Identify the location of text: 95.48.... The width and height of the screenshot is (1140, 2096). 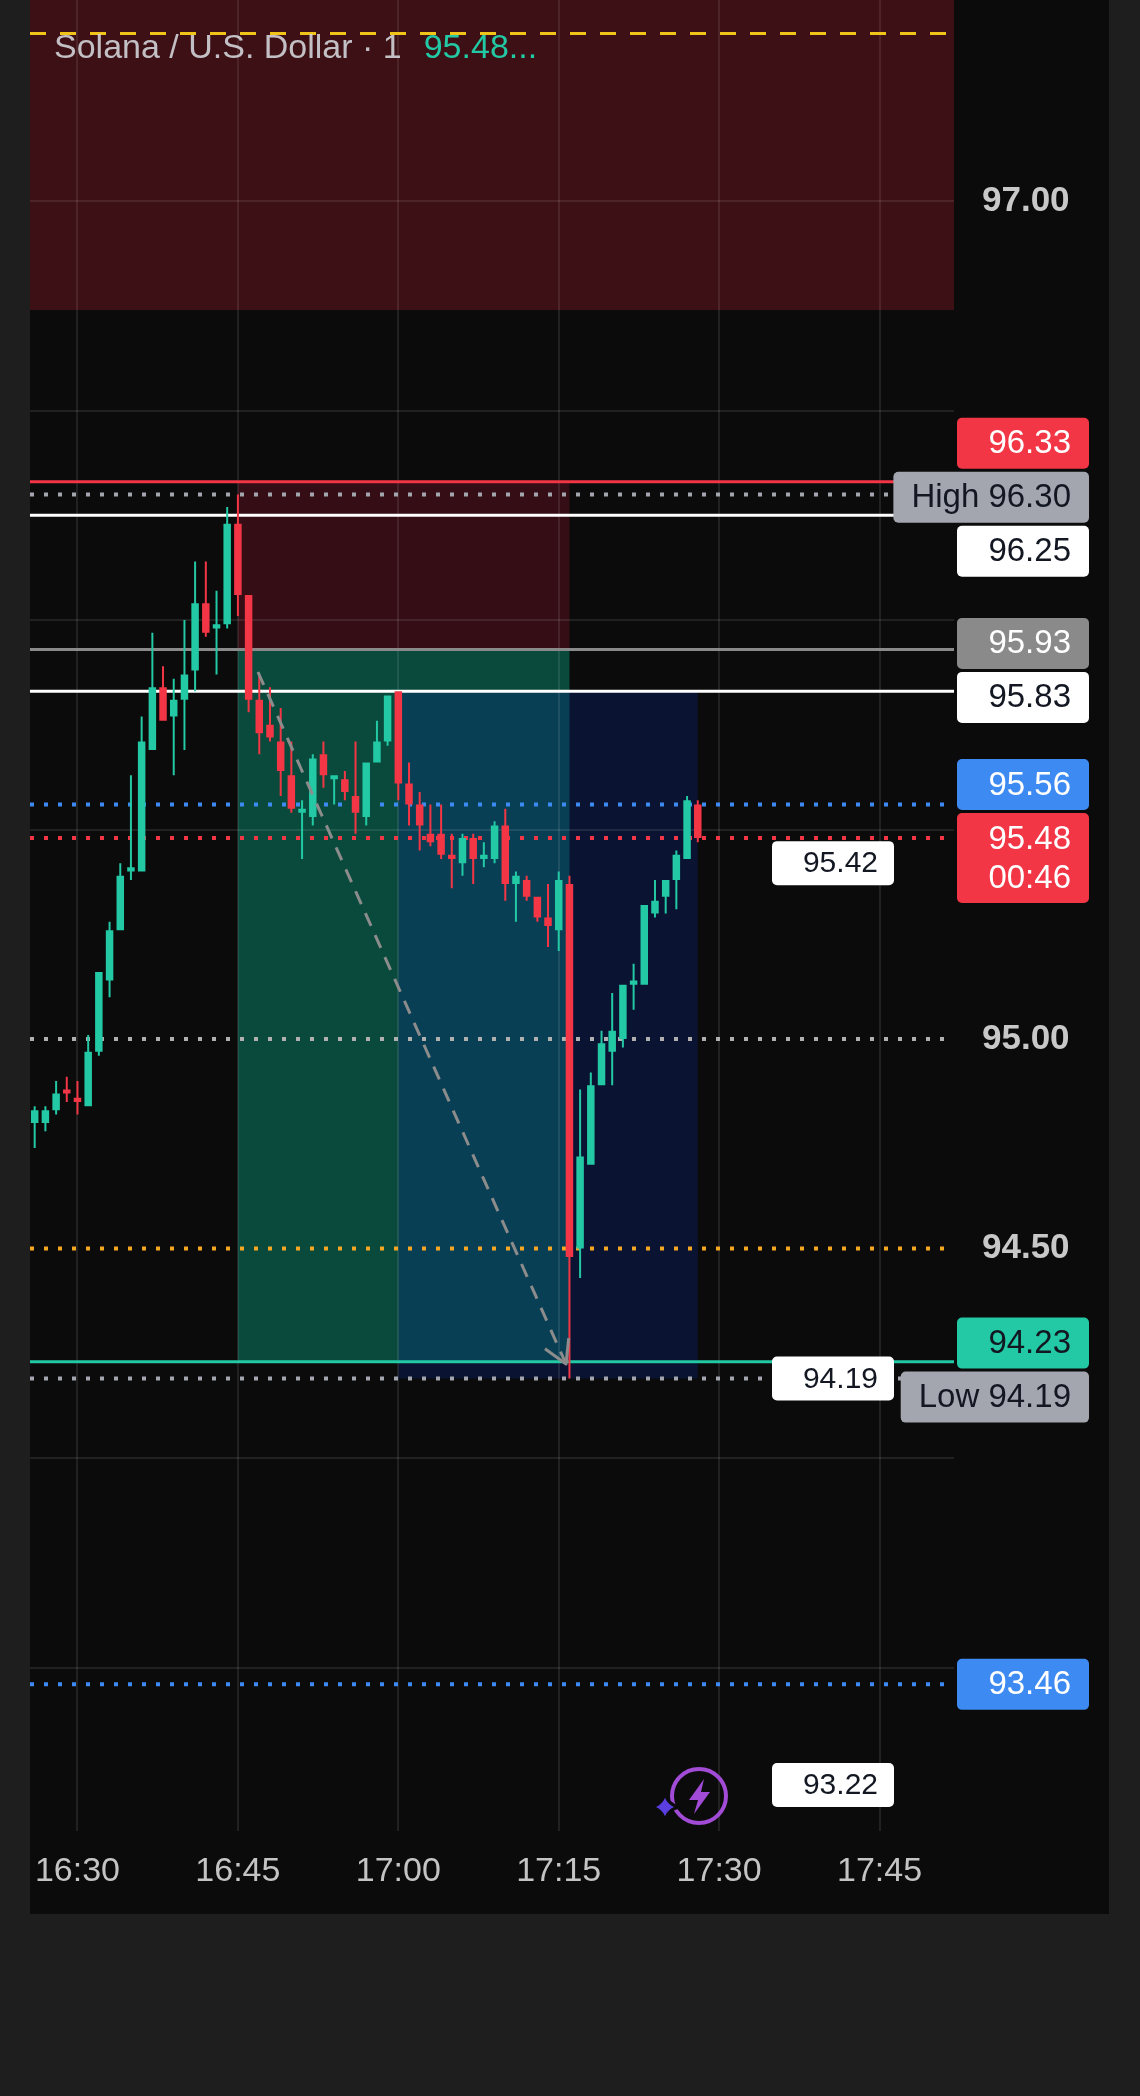
(480, 46).